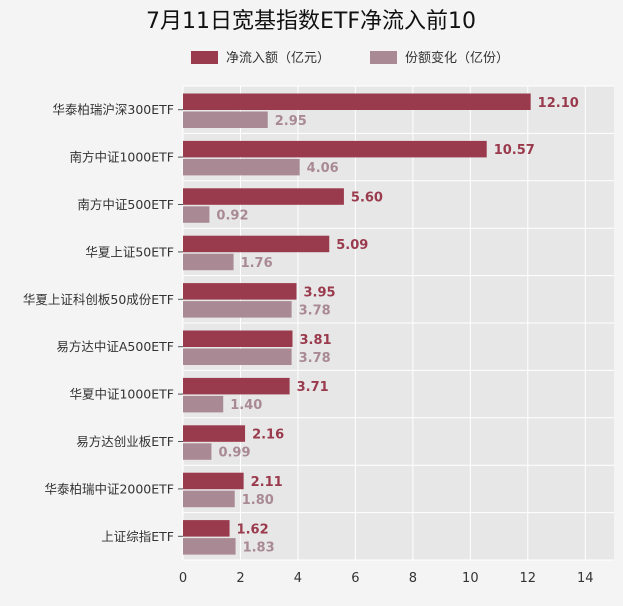  I want to click on x-tick-label: 0, so click(183, 578).